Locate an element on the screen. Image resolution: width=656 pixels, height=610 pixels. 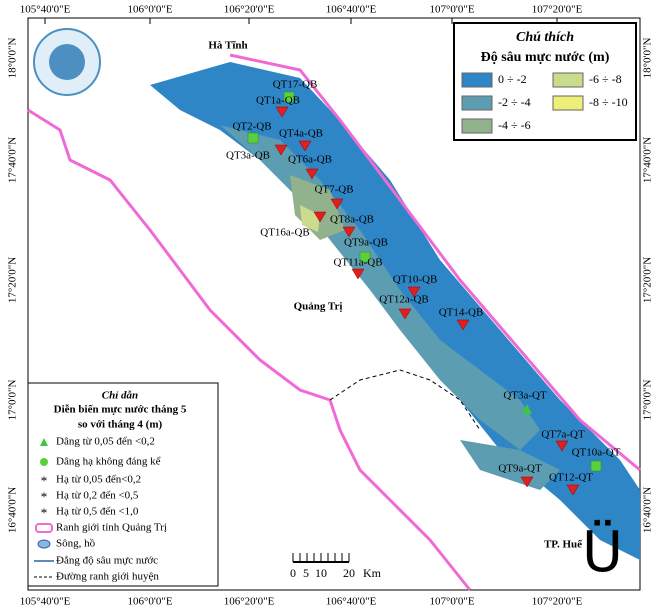
station-label: QT7-QB is located at coordinates (333, 190).